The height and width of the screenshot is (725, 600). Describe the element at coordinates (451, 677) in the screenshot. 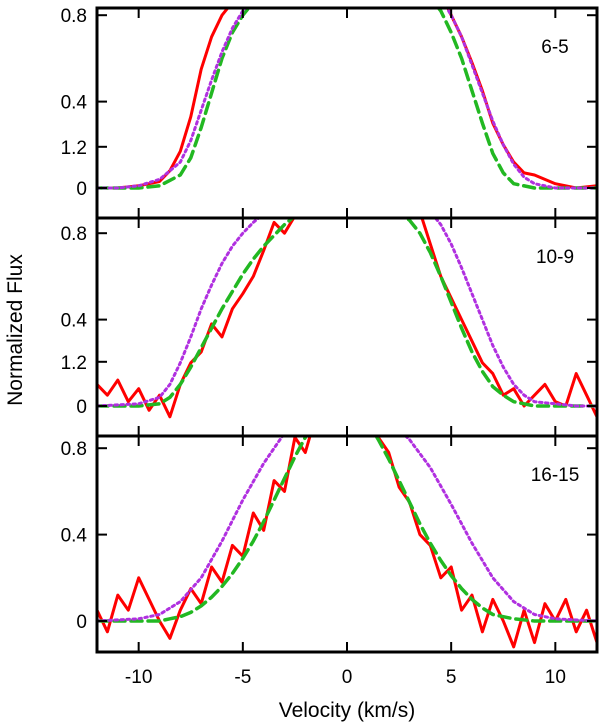

I see `x-tick-label: 5` at that location.